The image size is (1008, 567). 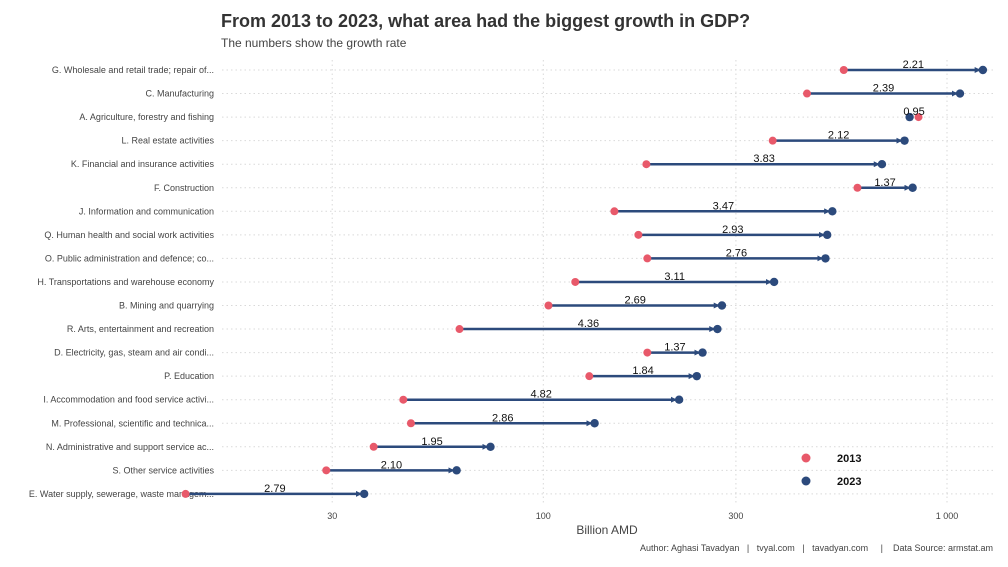 What do you see at coordinates (179, 94) in the screenshot?
I see `category-label: C. Manufacturing` at bounding box center [179, 94].